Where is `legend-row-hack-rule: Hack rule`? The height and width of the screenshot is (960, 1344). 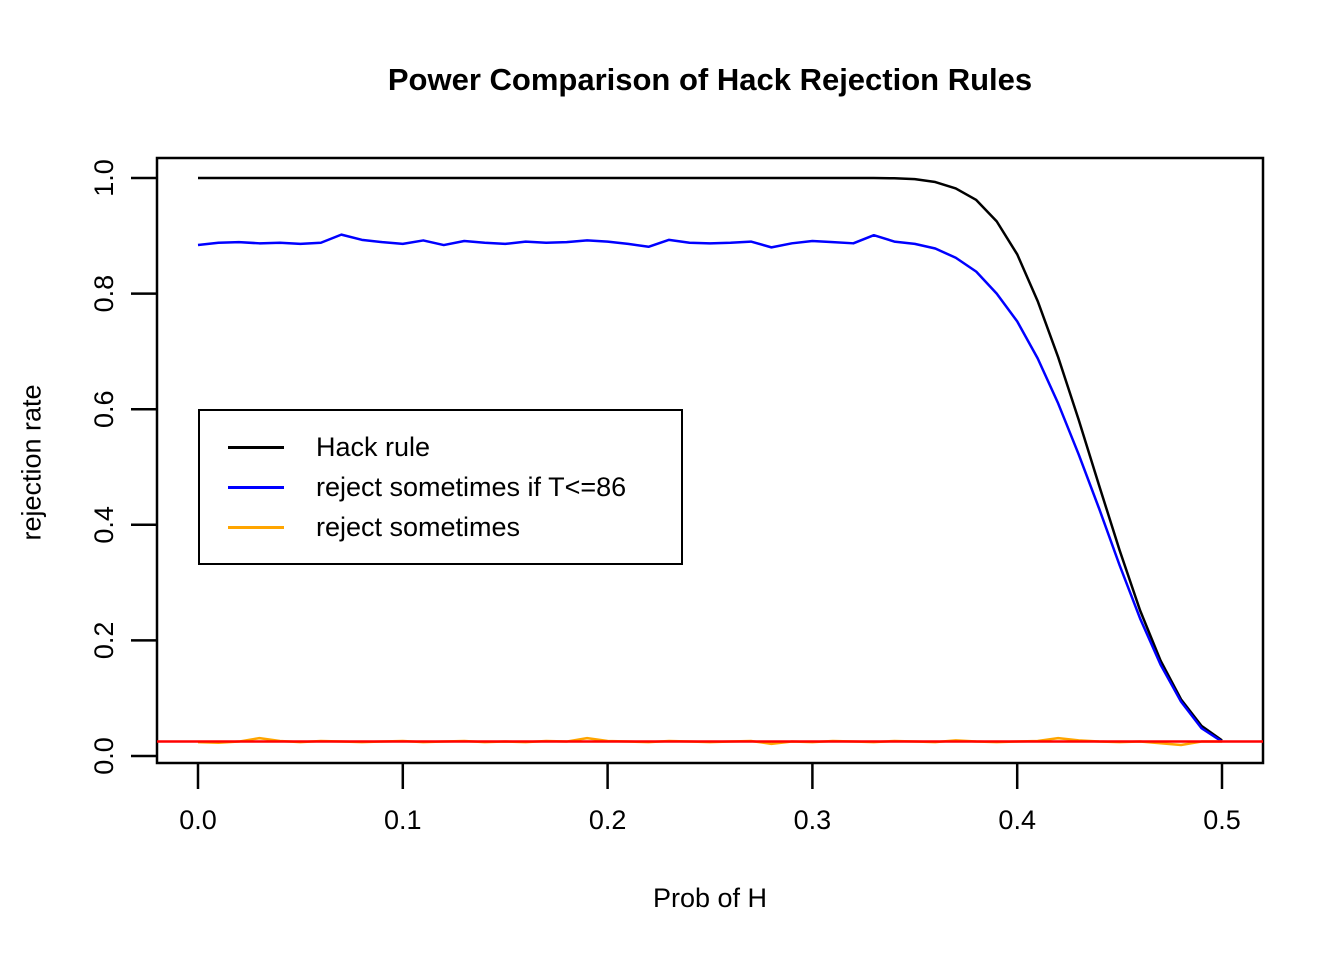
legend-row-hack-rule: Hack rule is located at coordinates (454, 447).